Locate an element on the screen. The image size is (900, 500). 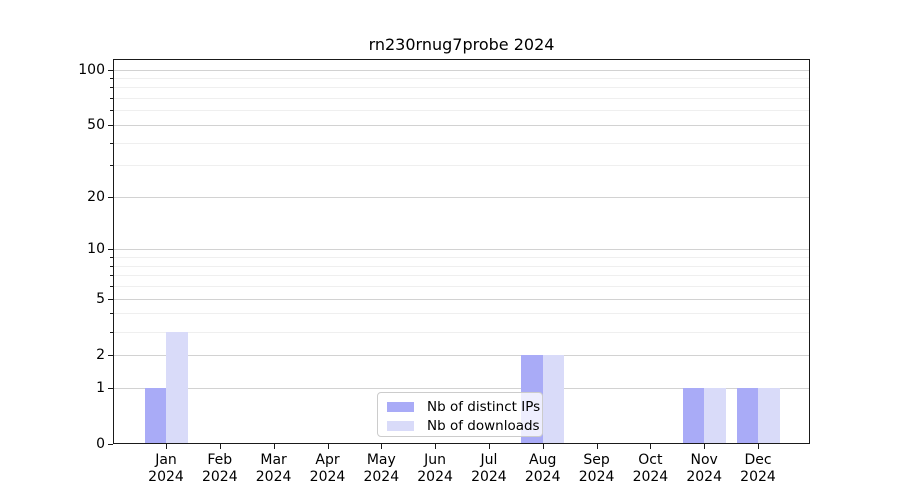
y-tick-label: 1 is located at coordinates (100, 387).